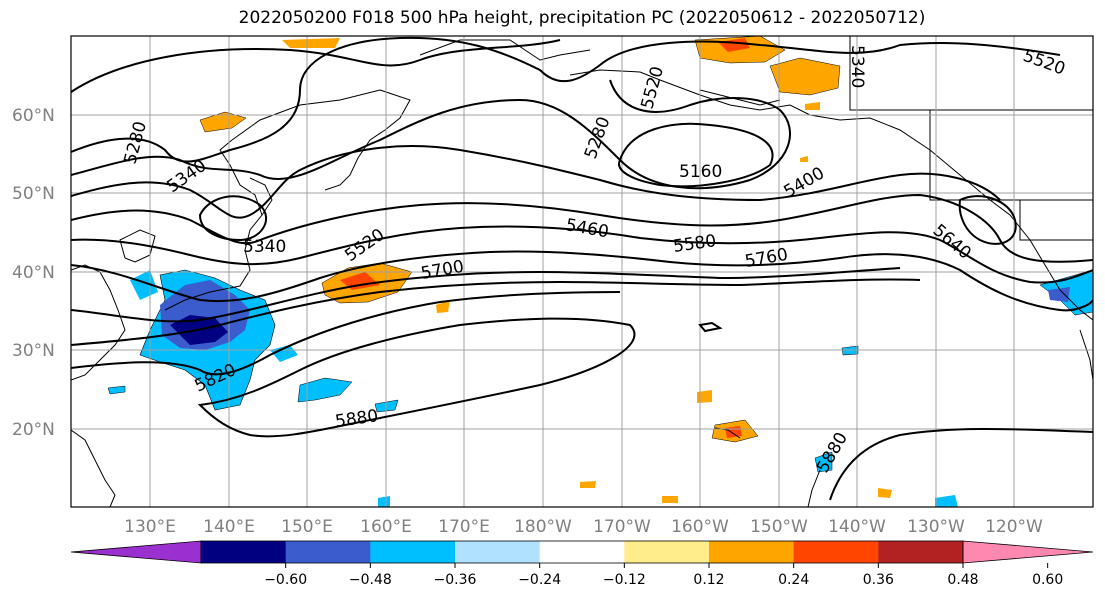 Image resolution: width=1105 pixels, height=601 pixels. Describe the element at coordinates (136, 552) in the screenshot. I see `colorbar-extend-low` at that location.